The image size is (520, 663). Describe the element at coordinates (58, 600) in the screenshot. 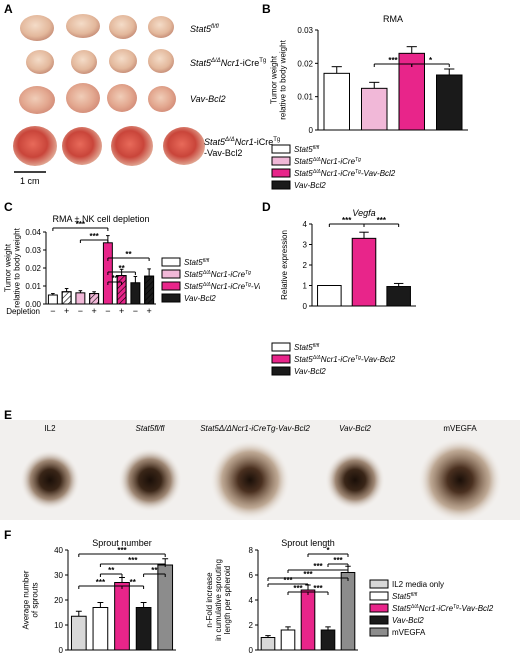

I see `y-tick-label: 20` at that location.